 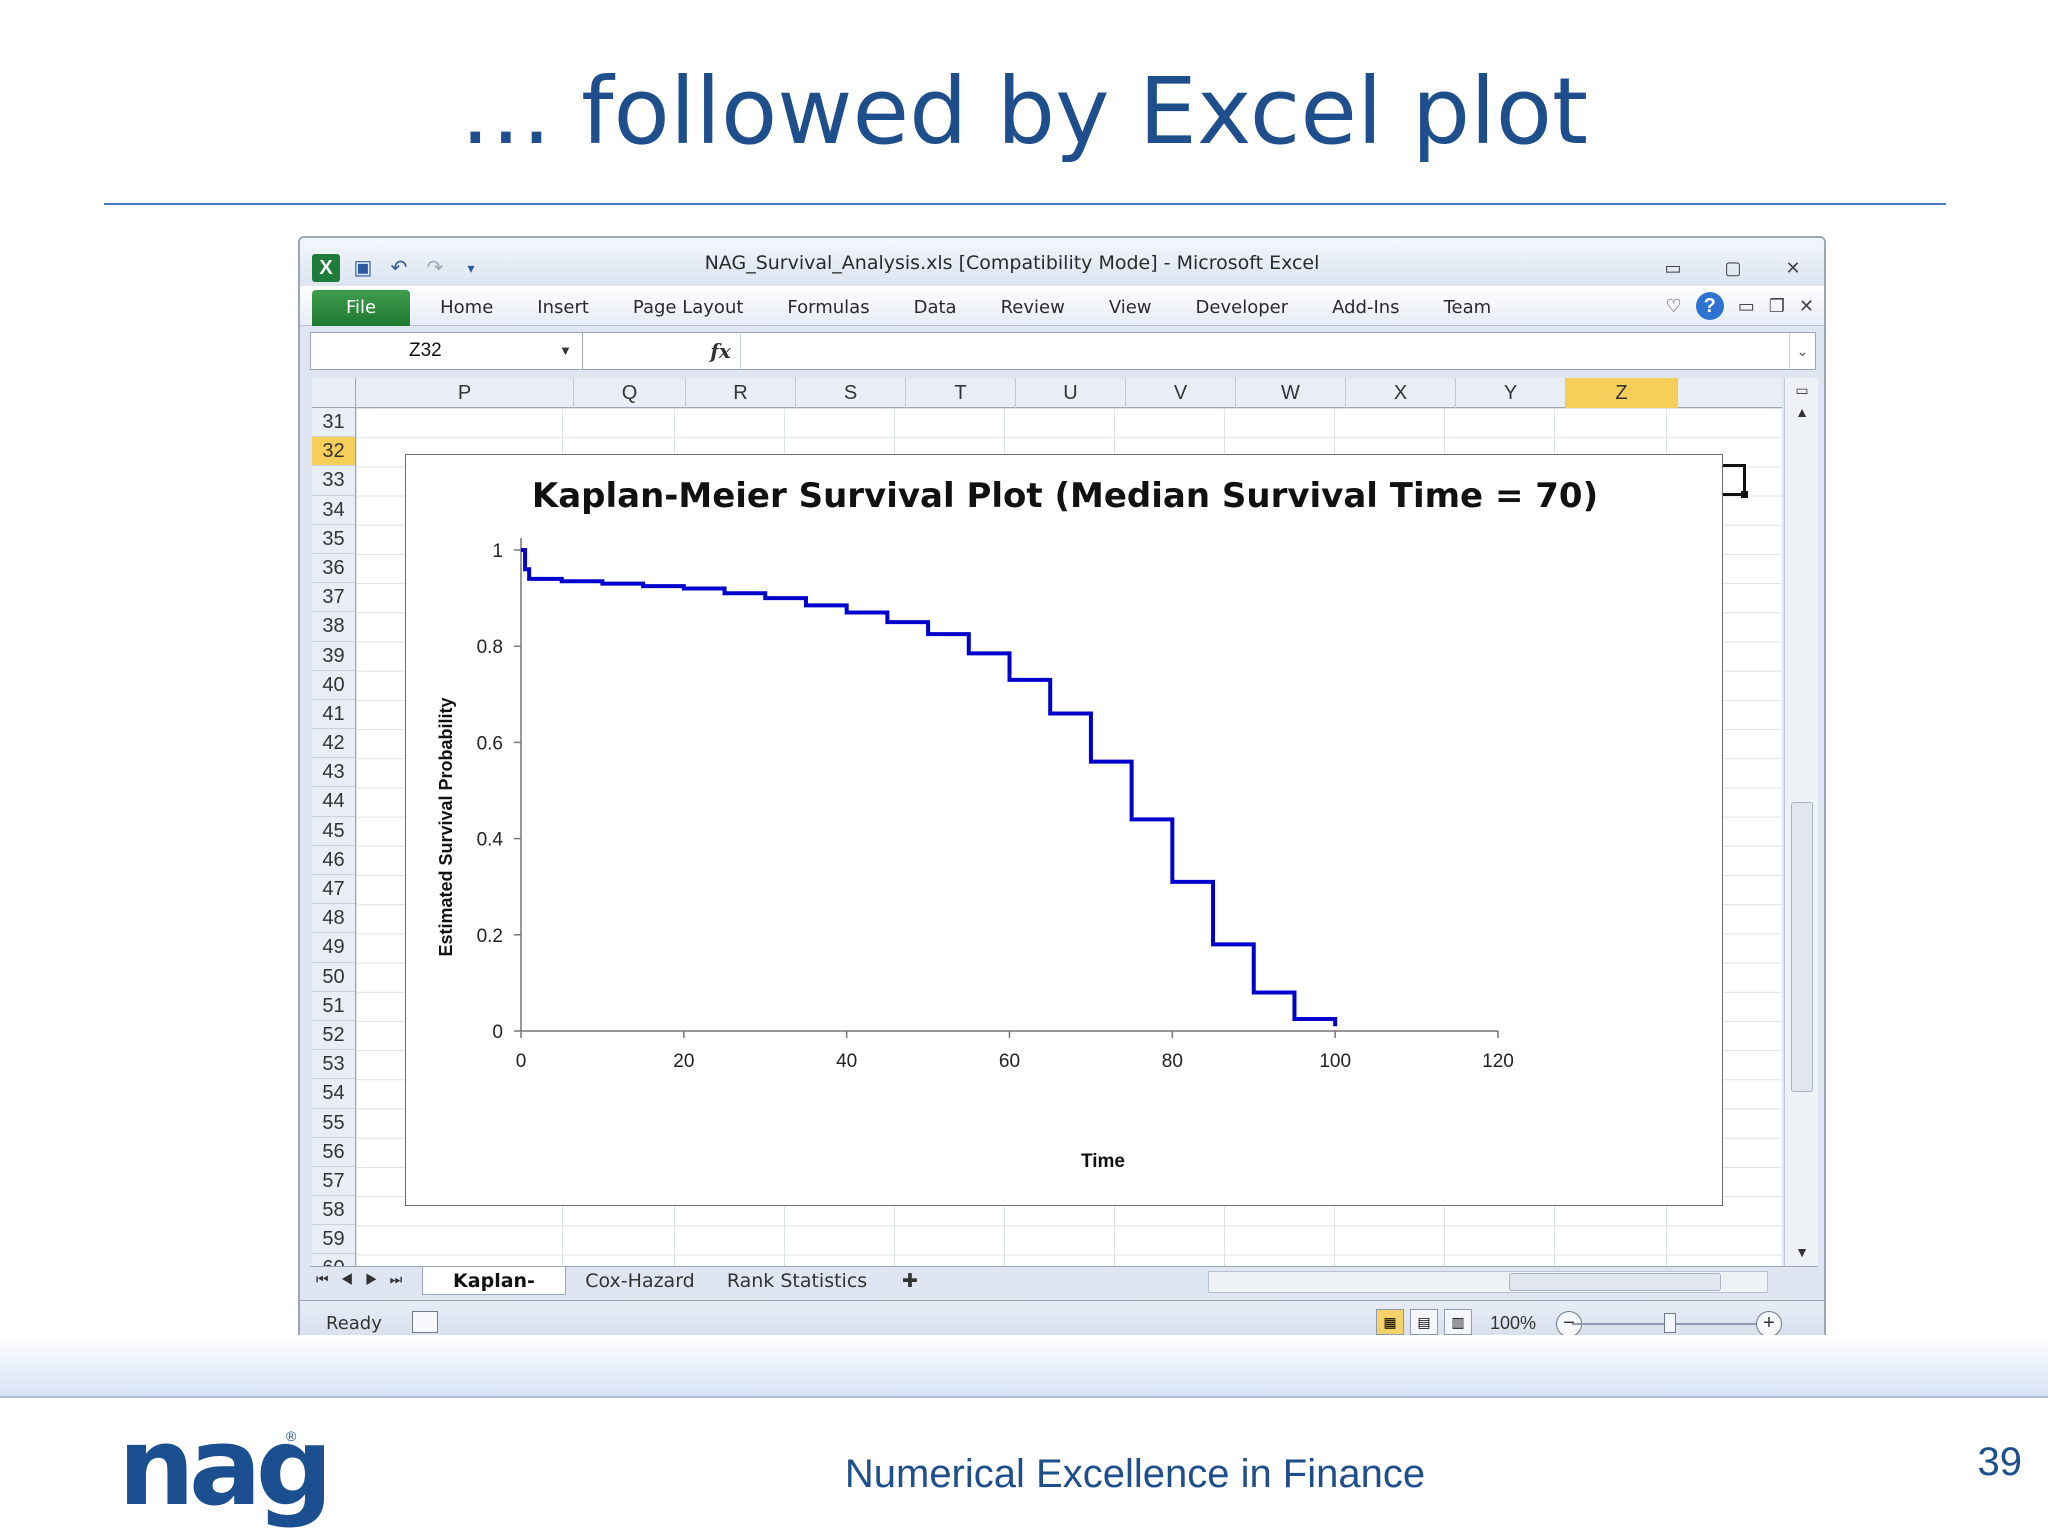 I want to click on sheet-tab-kaplan-meier: Kaplan-Meier, so click(x=494, y=1293).